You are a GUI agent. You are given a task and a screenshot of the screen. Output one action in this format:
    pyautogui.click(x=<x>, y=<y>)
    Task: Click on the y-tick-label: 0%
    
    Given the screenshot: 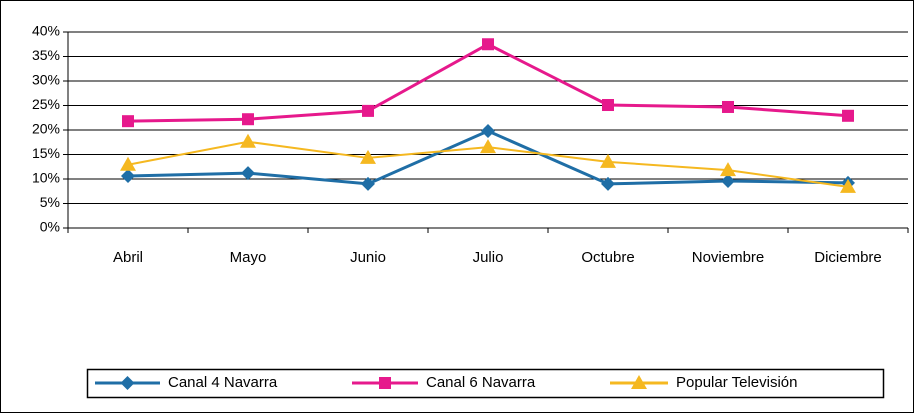 What is the action you would take?
    pyautogui.click(x=50, y=227)
    